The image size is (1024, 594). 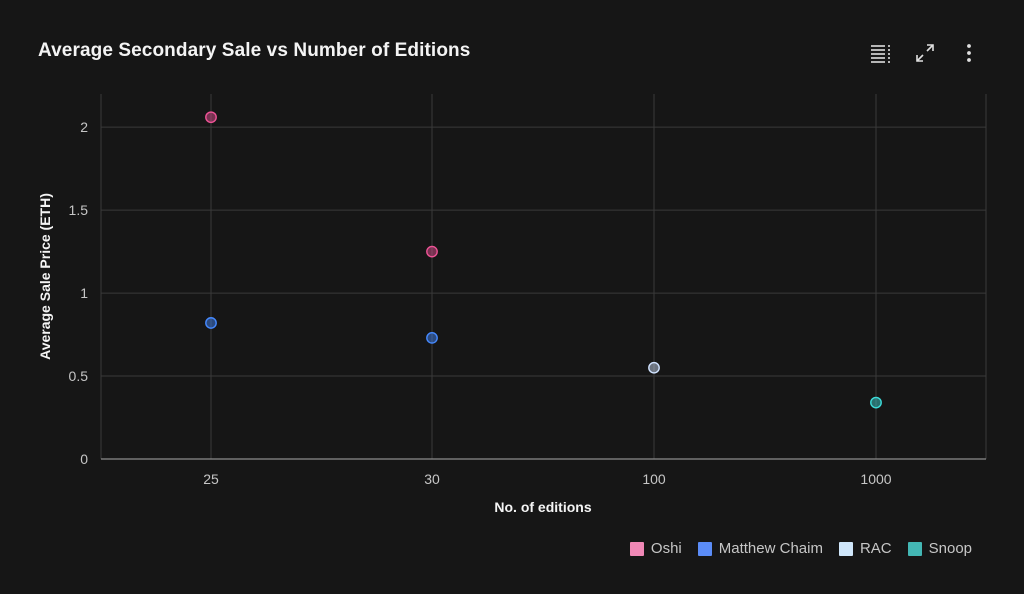 I want to click on overflow-menu-icon, so click(x=969, y=53).